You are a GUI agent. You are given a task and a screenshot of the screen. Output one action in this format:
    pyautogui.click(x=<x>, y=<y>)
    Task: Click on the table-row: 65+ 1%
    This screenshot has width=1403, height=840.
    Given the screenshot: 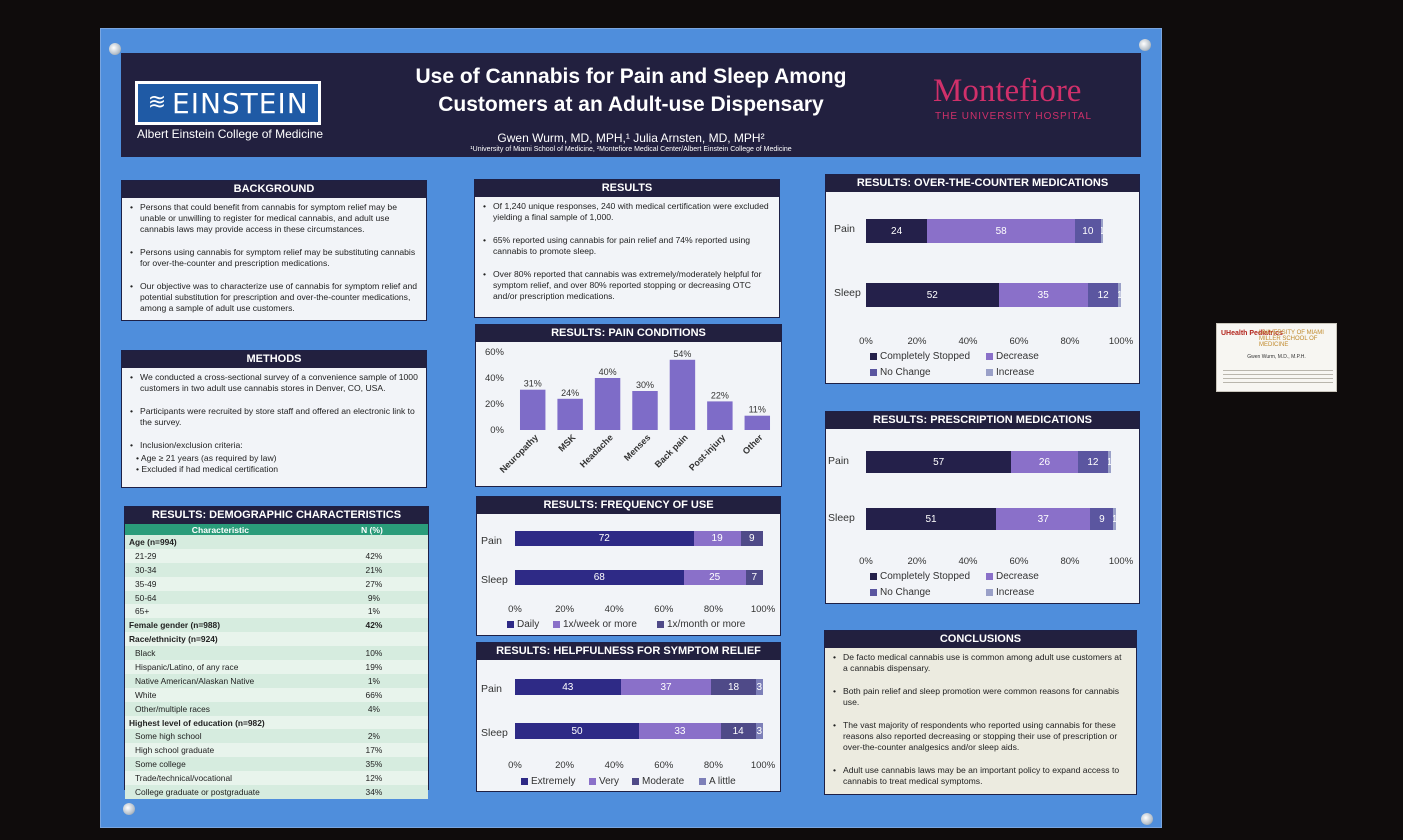 What is the action you would take?
    pyautogui.click(x=276, y=611)
    